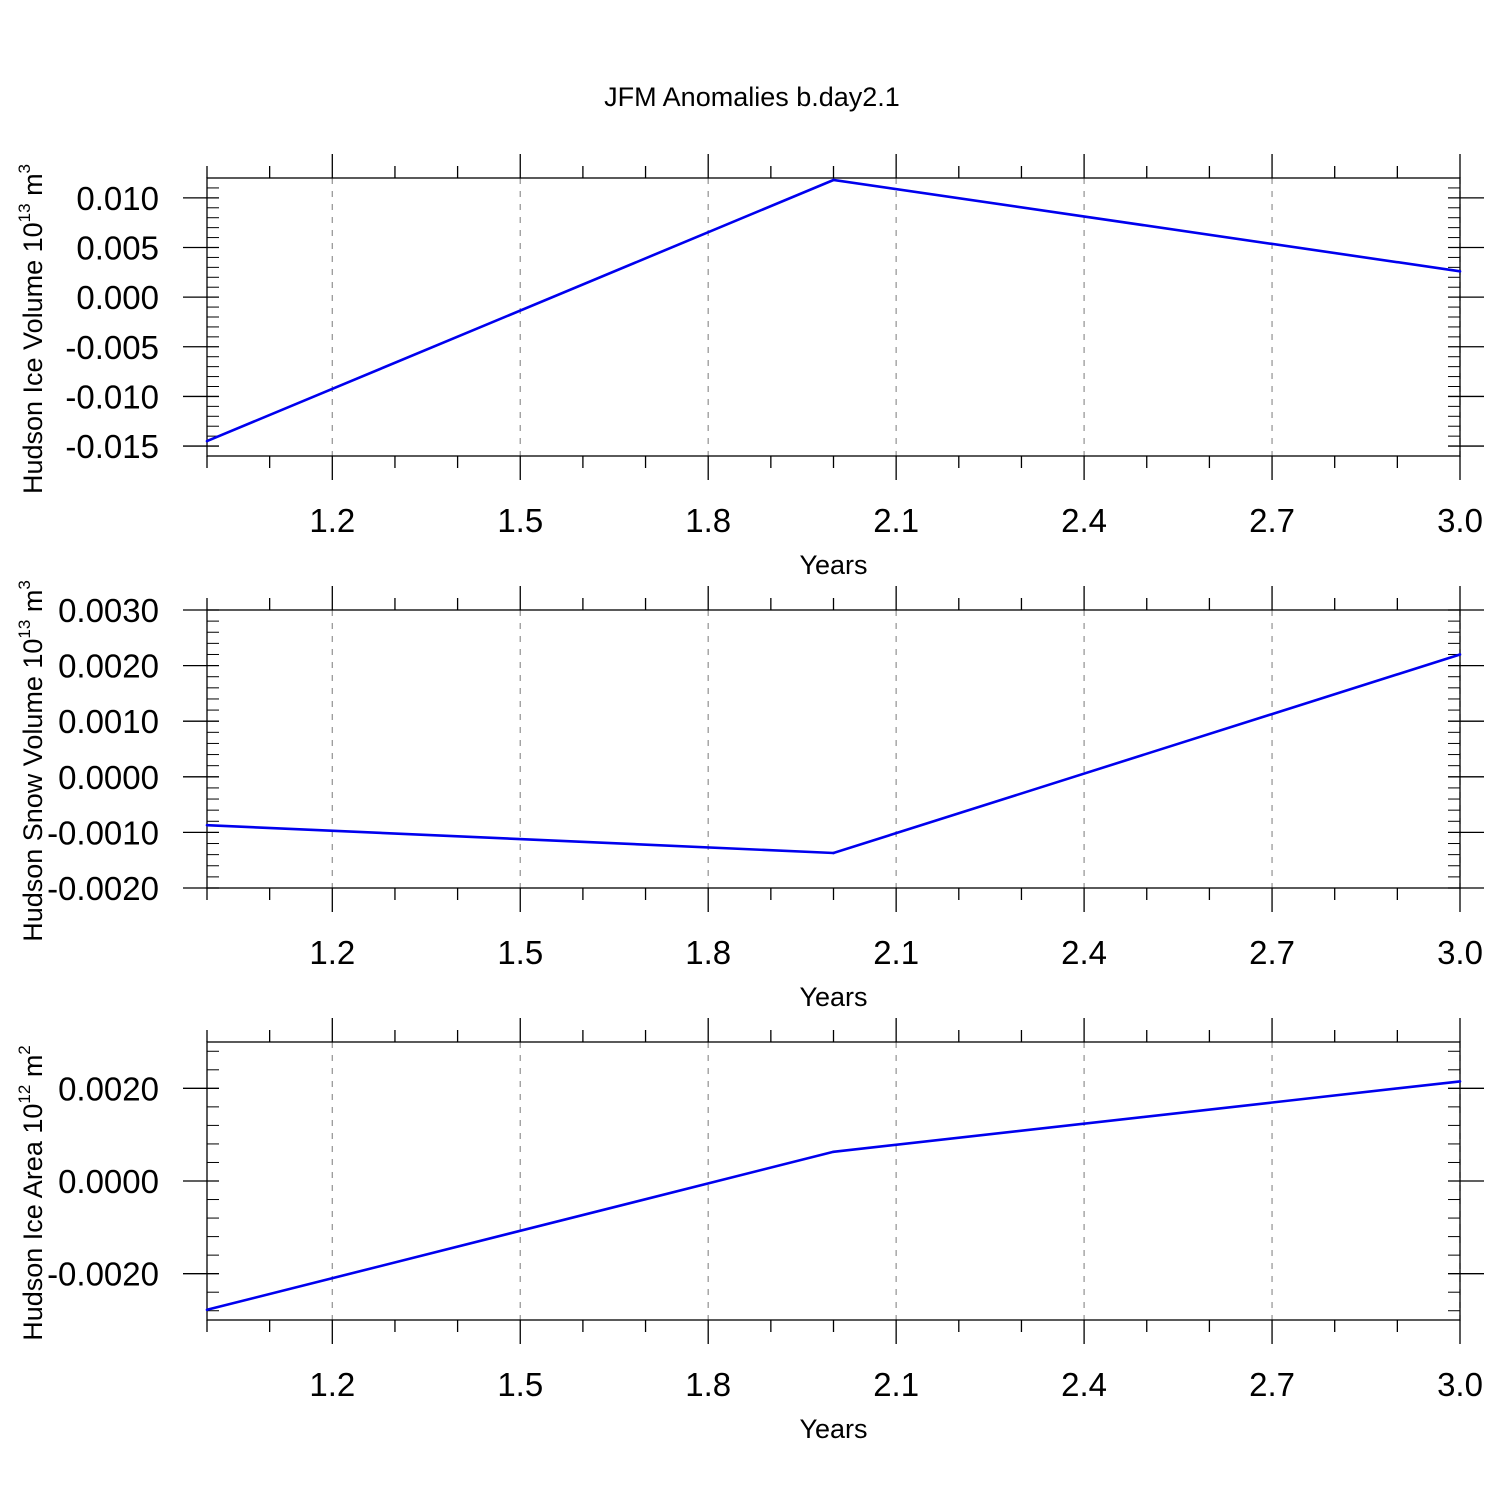 This screenshot has width=1500, height=1500. What do you see at coordinates (112, 446) in the screenshot?
I see `y-tick-label: -0.015` at bounding box center [112, 446].